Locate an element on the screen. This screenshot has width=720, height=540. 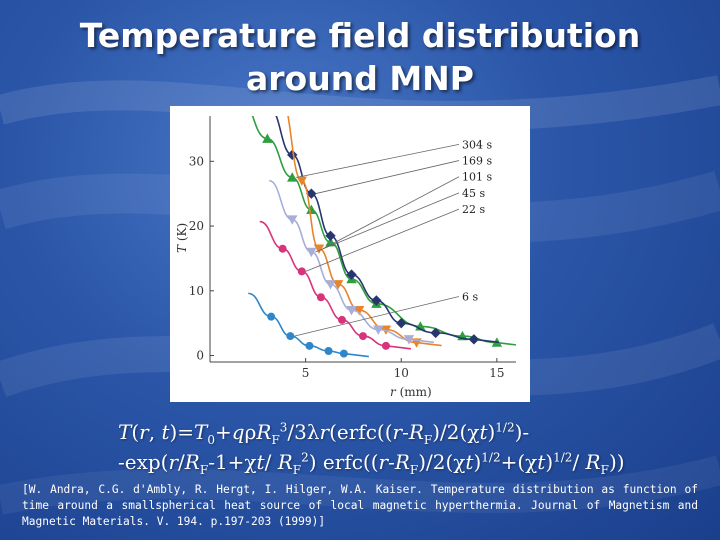
y-tick-label: 10 is located at coordinates (196, 291).